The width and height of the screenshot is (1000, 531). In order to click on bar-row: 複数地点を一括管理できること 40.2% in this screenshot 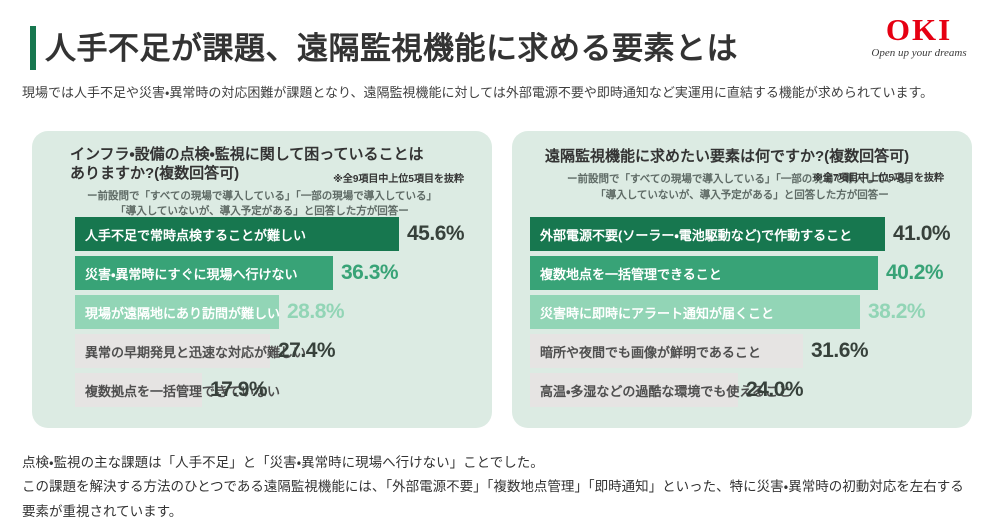, I will do `click(751, 273)`.